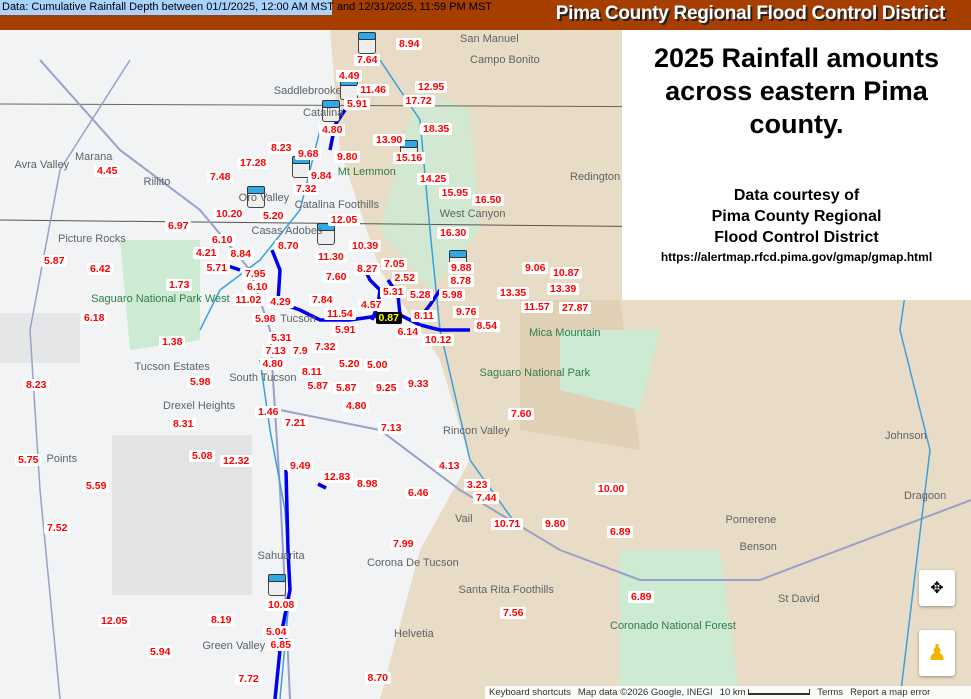 Image resolution: width=971 pixels, height=699 pixels. What do you see at coordinates (253, 163) in the screenshot?
I see `rainfall-label: 17.28` at bounding box center [253, 163].